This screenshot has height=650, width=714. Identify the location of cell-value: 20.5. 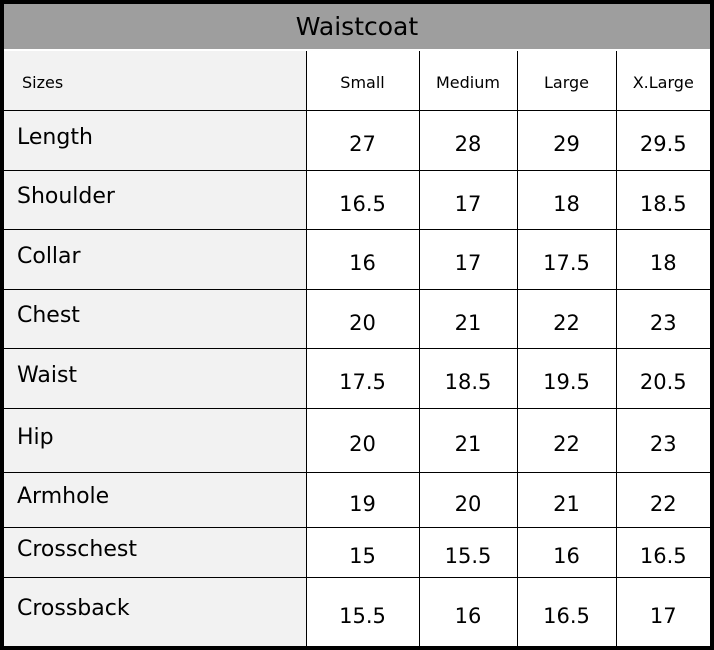
(662, 378).